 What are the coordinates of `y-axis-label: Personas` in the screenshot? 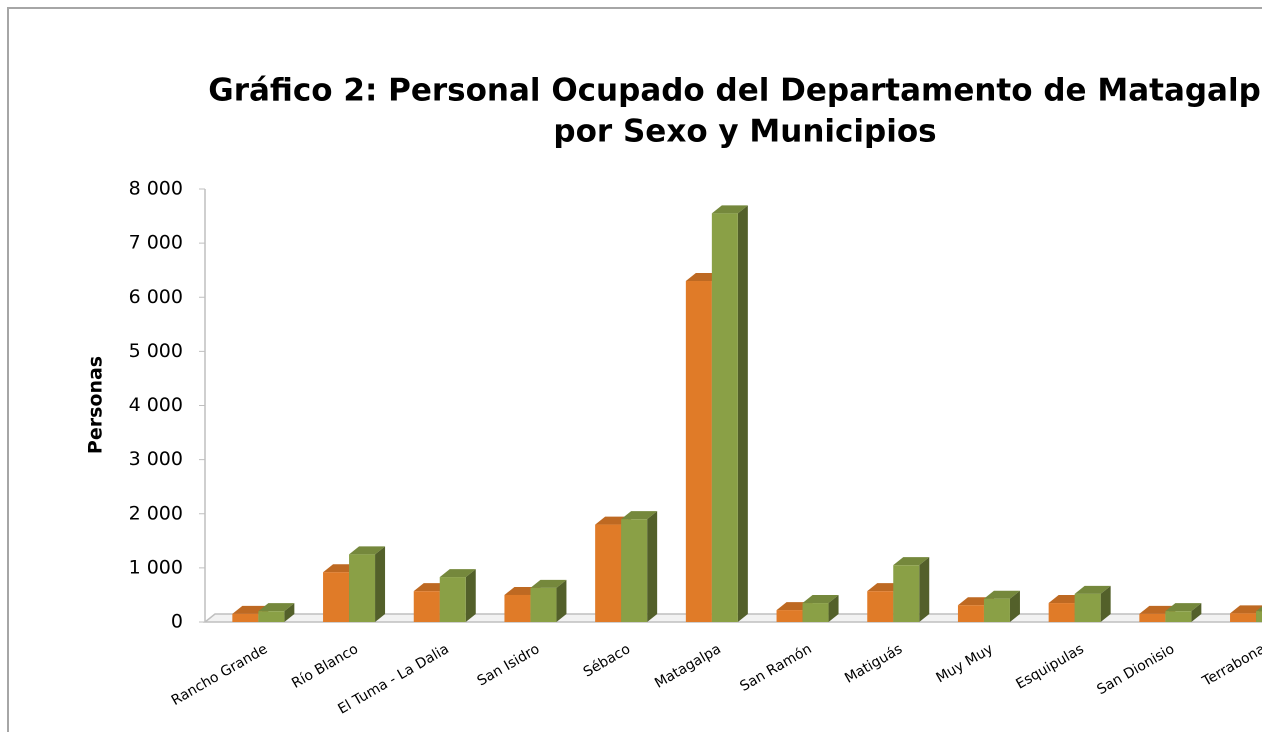 It's located at (96, 405).